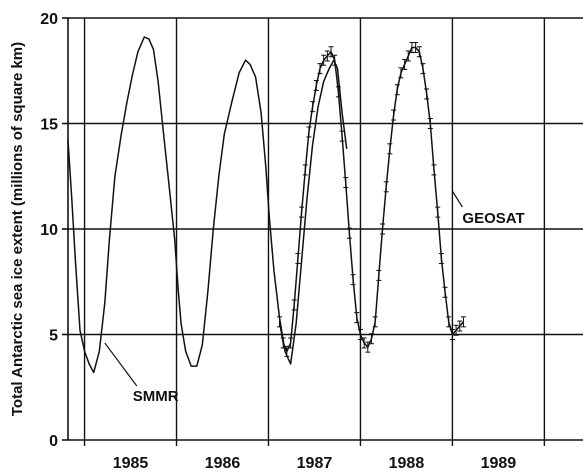 This screenshot has height=472, width=583. I want to click on x-tick-label-1: 1986, so click(223, 463).